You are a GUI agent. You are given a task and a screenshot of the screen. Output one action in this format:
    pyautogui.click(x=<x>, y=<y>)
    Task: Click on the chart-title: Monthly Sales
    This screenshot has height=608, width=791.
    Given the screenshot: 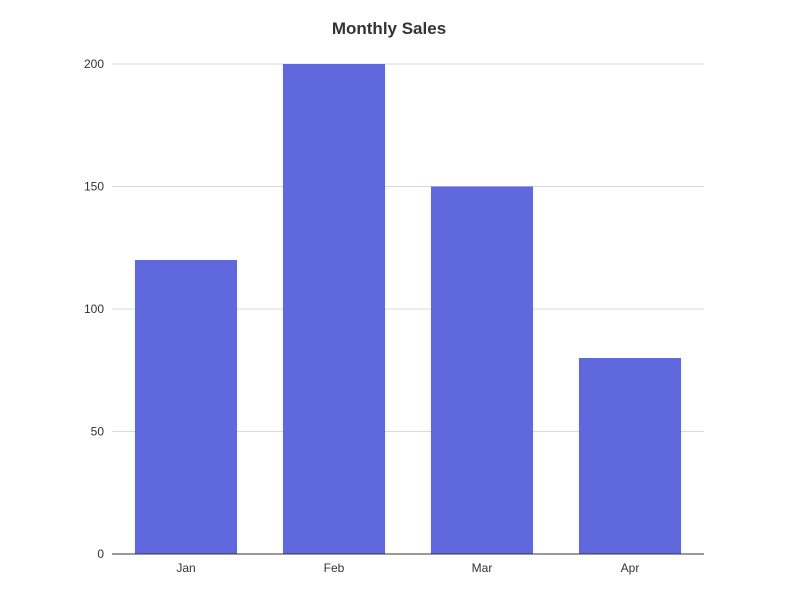 What is the action you would take?
    pyautogui.click(x=389, y=28)
    